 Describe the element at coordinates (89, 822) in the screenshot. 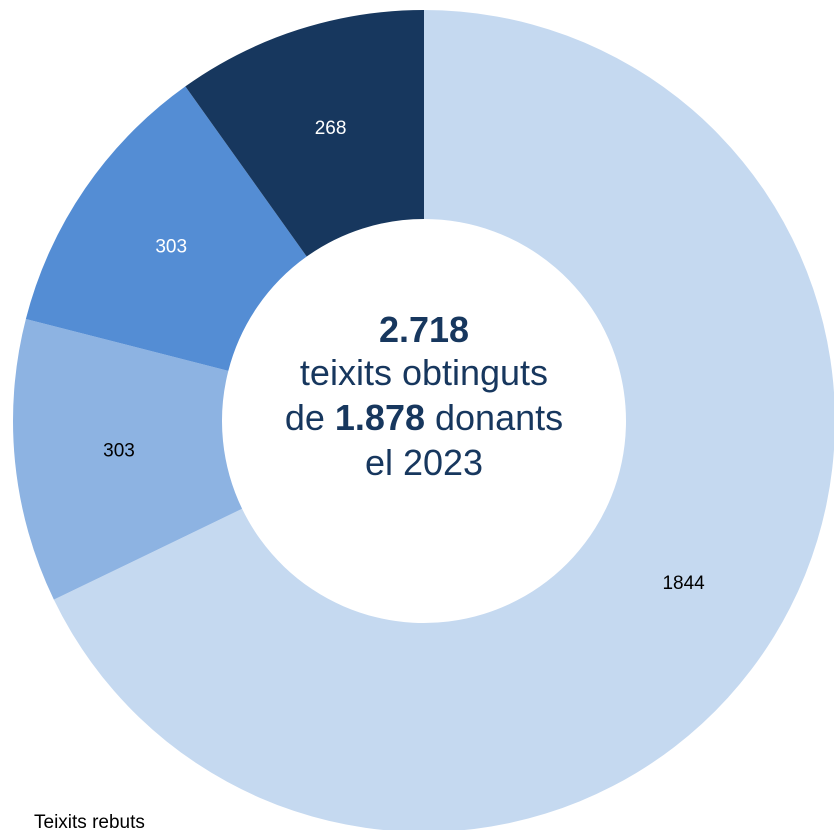

I see `legend-text: Teixits rebuts` at that location.